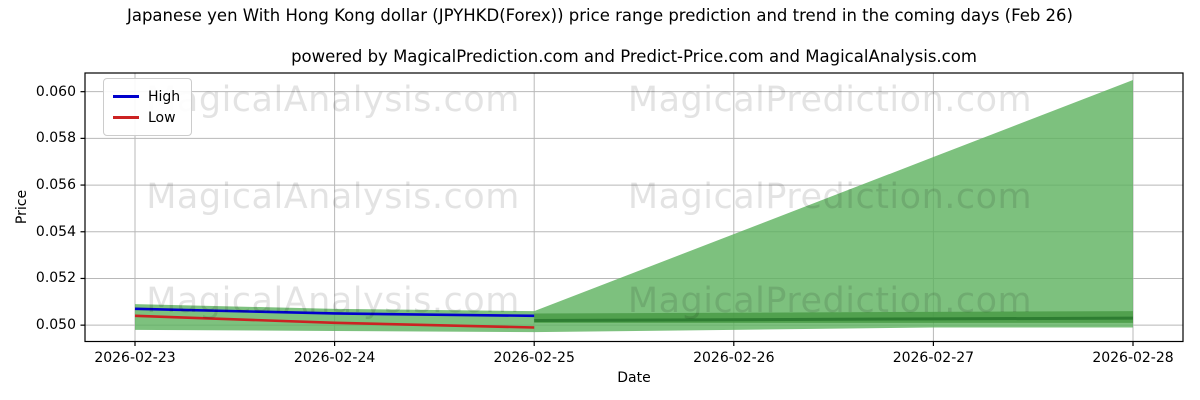 Image resolution: width=1200 pixels, height=400 pixels. Describe the element at coordinates (534, 357) in the screenshot. I see `x-tick-label: 2026-02-25` at that location.